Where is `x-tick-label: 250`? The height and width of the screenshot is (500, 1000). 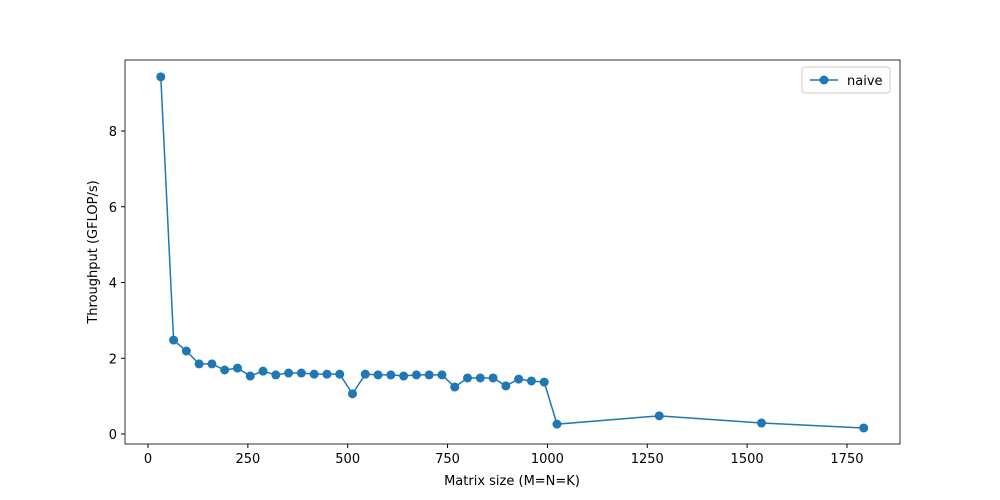 x-tick-label: 250 is located at coordinates (247, 459).